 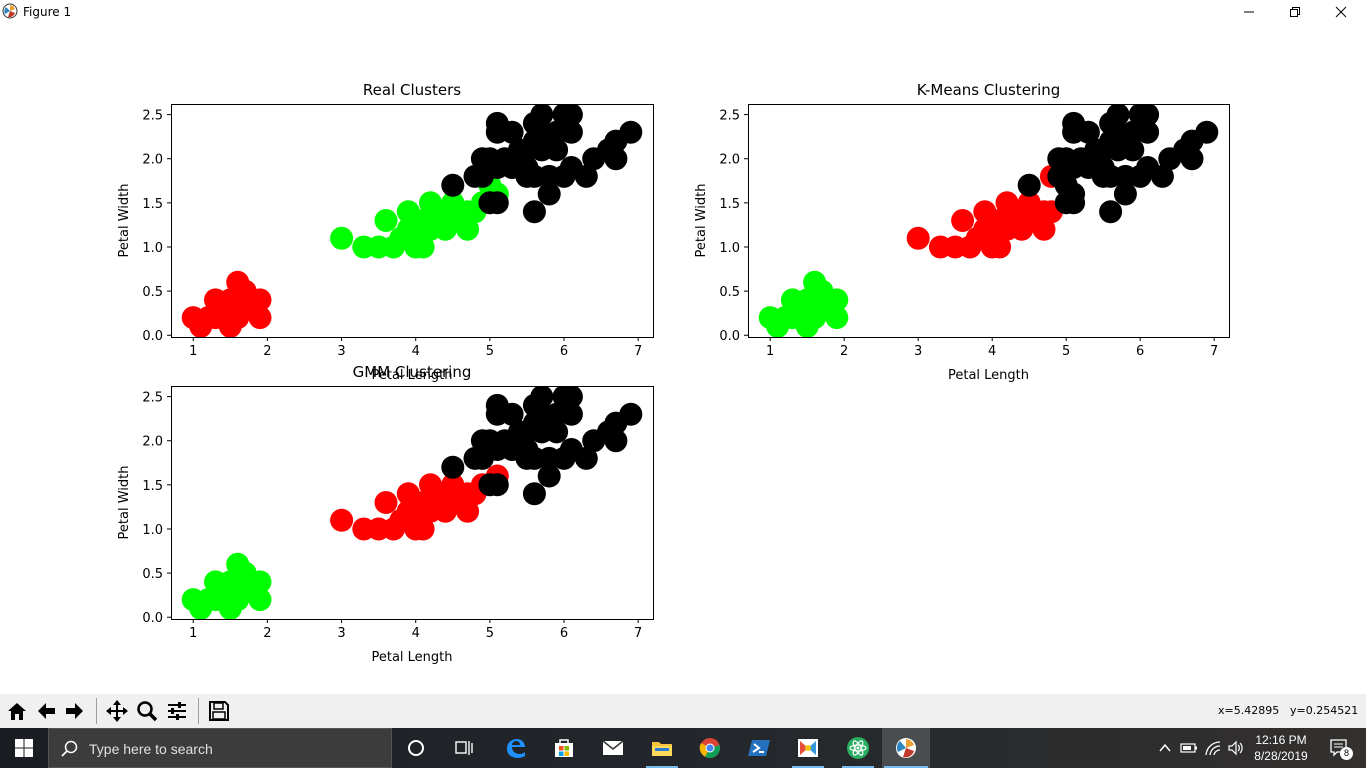 I want to click on edge-browser-icon, so click(x=516, y=748).